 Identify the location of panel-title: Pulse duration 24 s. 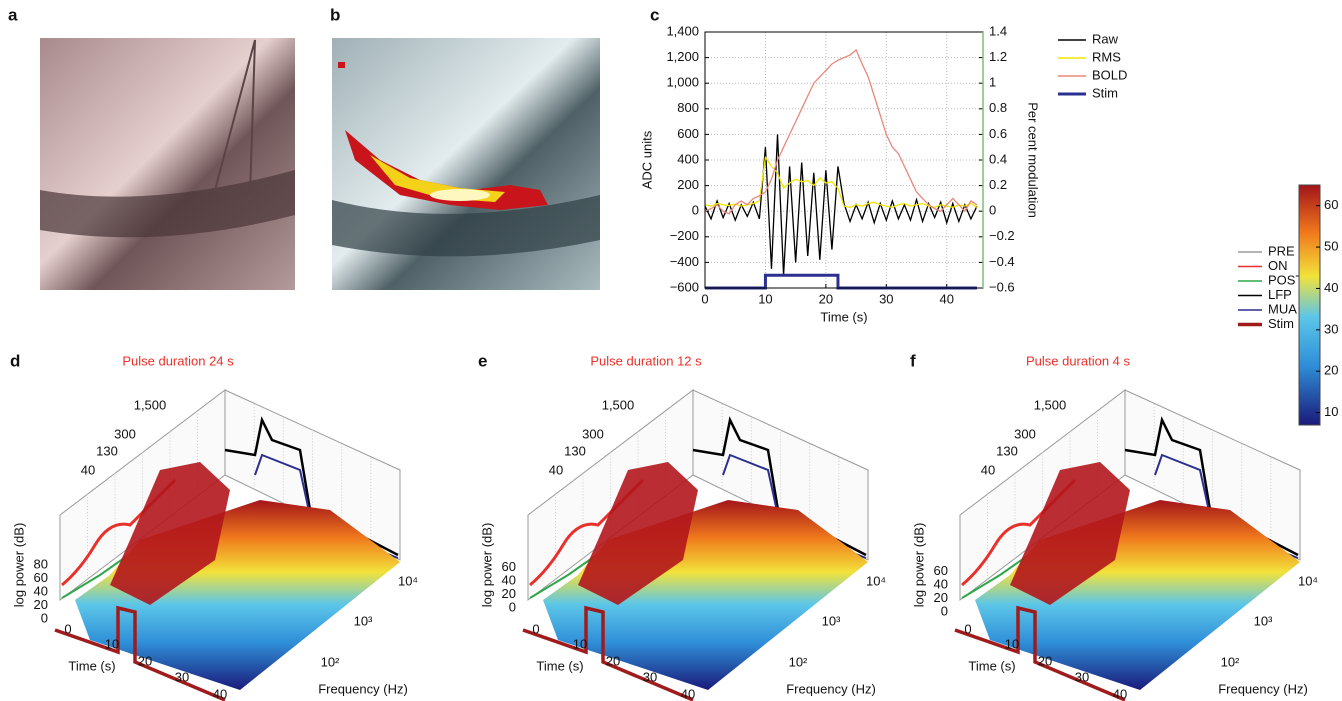
(178, 360).